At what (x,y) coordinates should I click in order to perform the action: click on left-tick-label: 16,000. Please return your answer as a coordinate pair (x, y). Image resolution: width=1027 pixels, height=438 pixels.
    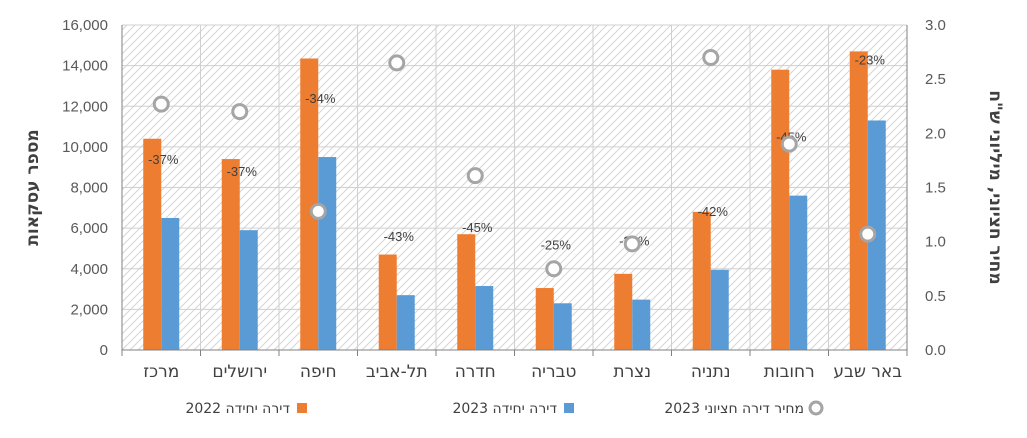
    Looking at the image, I should click on (85, 25).